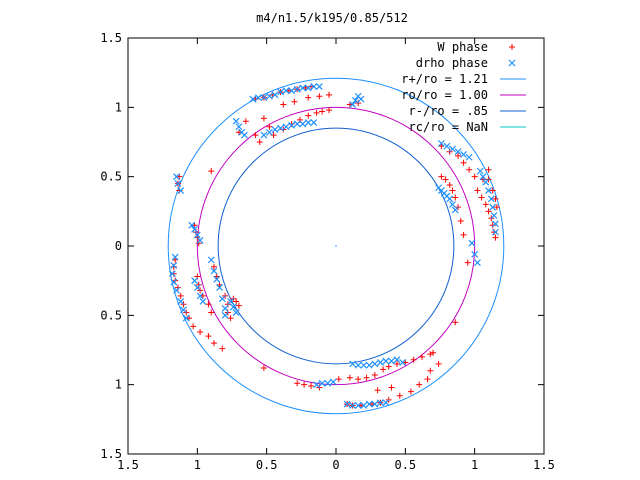  Describe the element at coordinates (512, 63) in the screenshot. I see `legend-swatch-cross` at that location.